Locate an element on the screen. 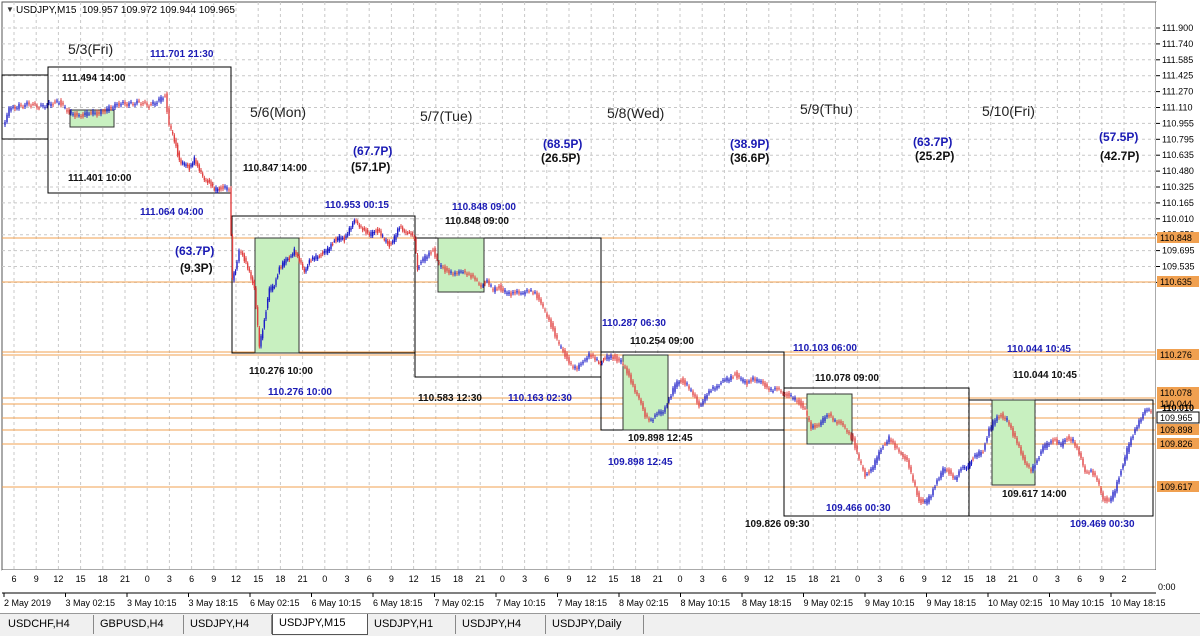 Image resolution: width=1200 pixels, height=636 pixels. time-axis-hour: 3 is located at coordinates (879, 579).